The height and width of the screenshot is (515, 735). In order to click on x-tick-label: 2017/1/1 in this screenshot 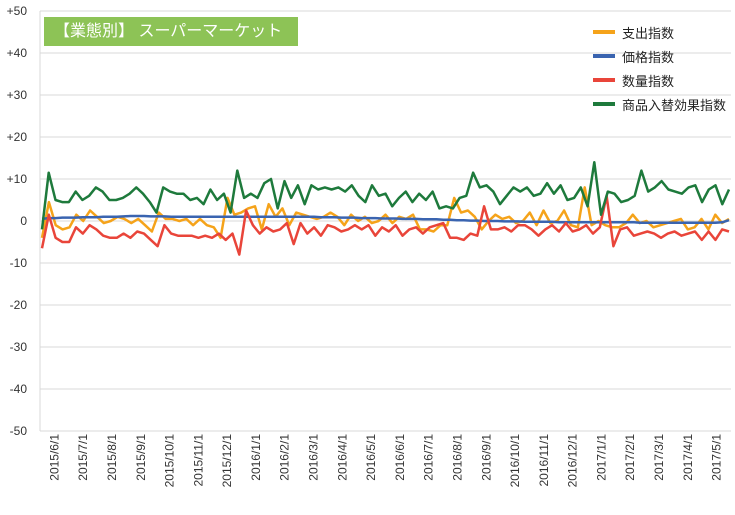, I will do `click(601, 457)`.